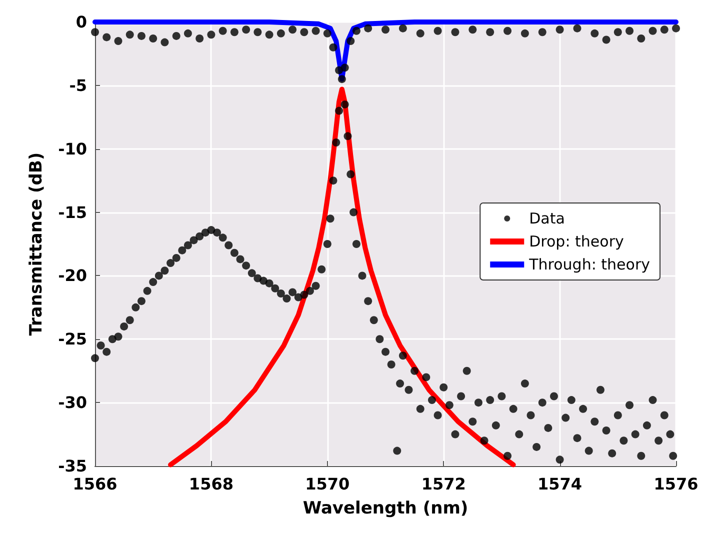 The width and height of the screenshot is (713, 537). I want to click on y-tick-label: -5, so click(78, 85).